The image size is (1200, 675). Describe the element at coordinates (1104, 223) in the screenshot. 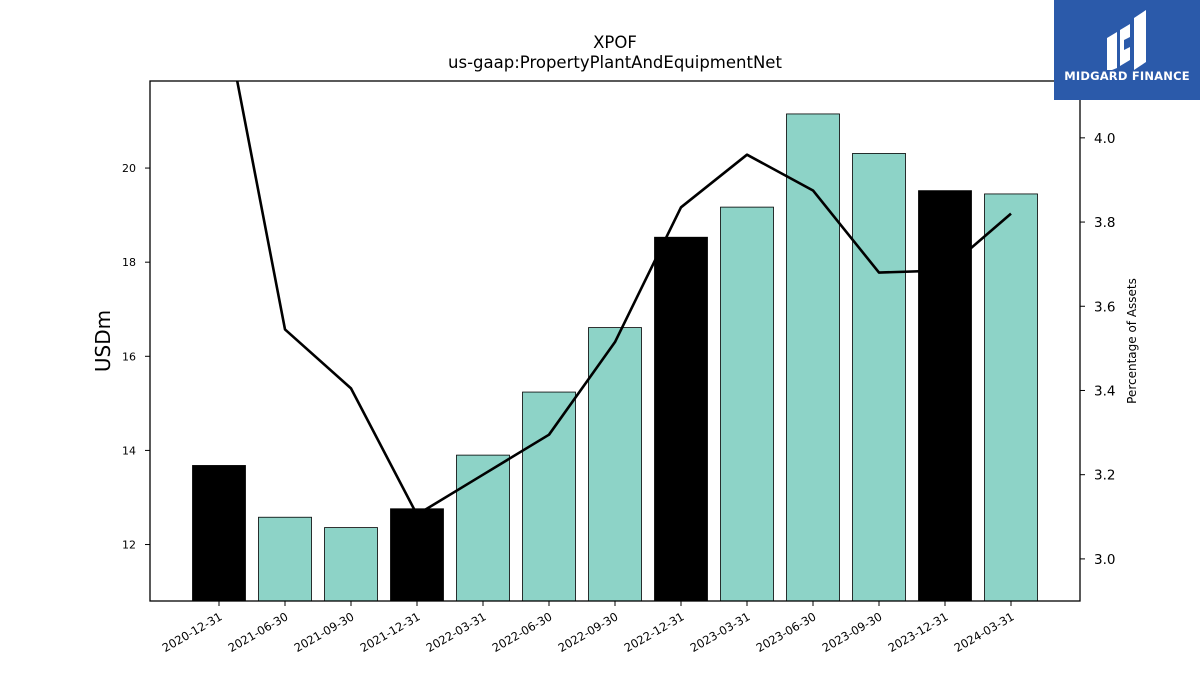

I see `y2-tick-label: 3.8` at that location.